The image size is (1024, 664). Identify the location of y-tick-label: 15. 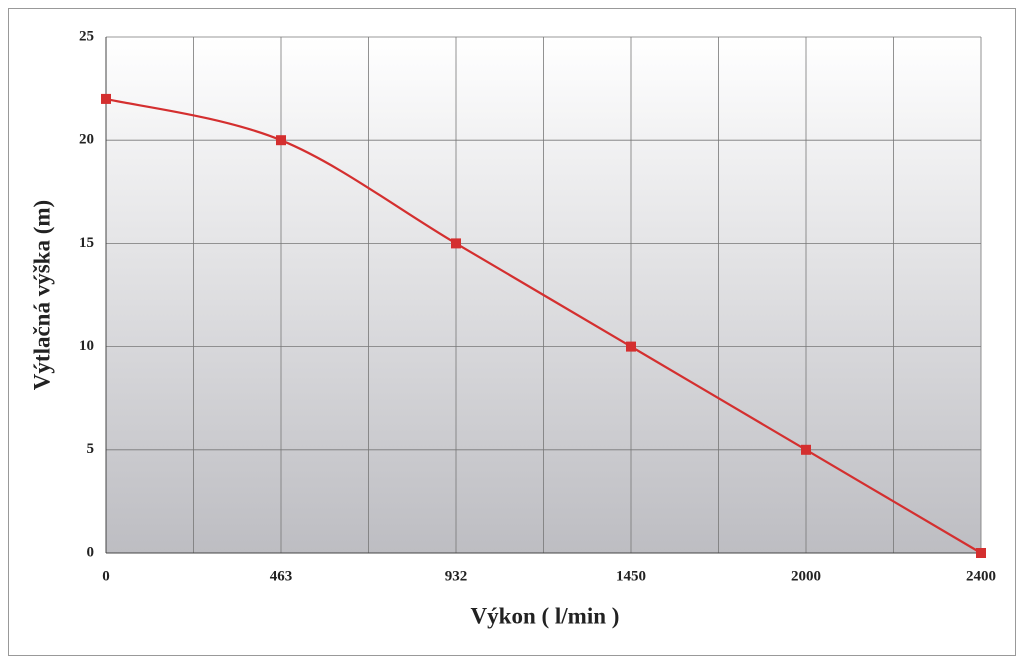
(86, 243).